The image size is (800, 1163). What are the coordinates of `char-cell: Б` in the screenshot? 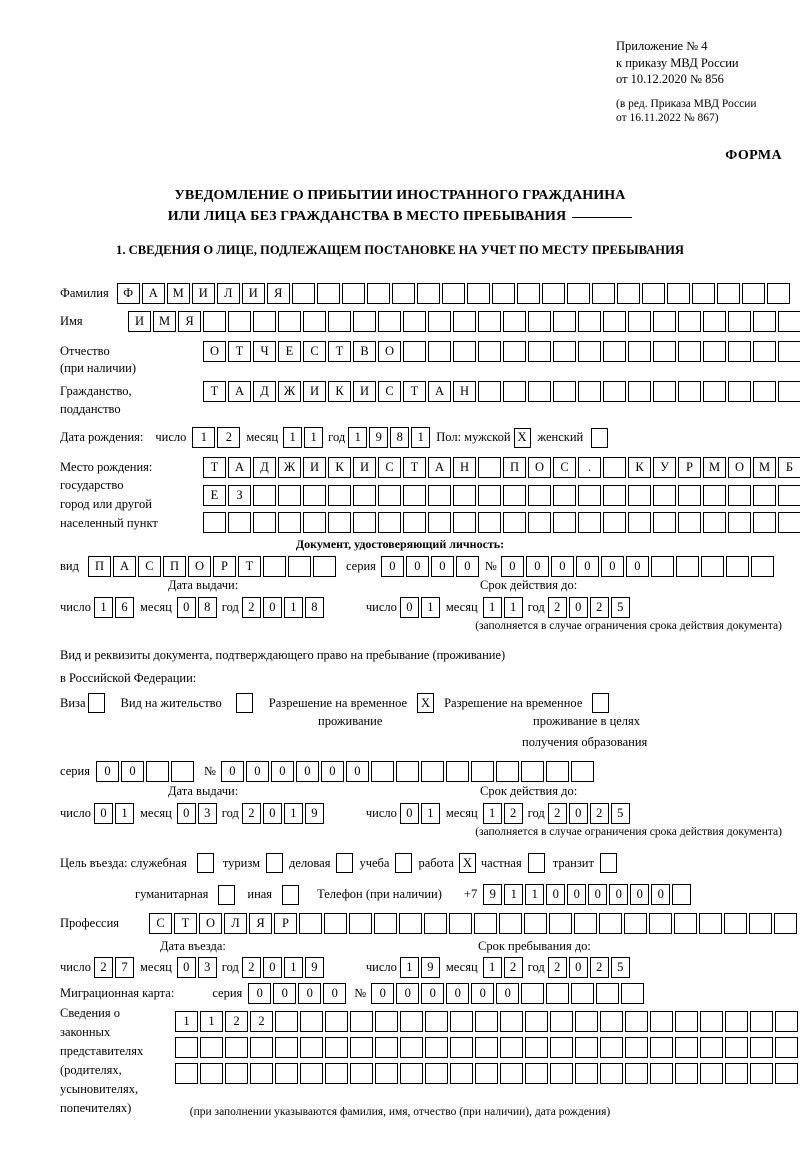 It's located at (789, 467).